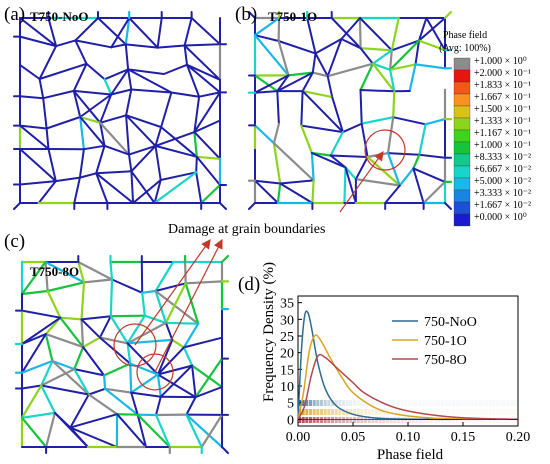  What do you see at coordinates (290, 420) in the screenshot?
I see `y-tick-label: 0` at bounding box center [290, 420].